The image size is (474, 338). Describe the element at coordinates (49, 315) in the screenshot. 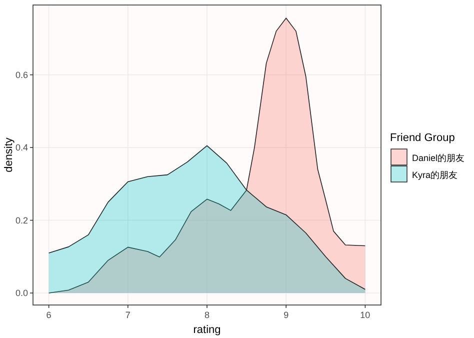

I see `x-tick-label: 6` at that location.